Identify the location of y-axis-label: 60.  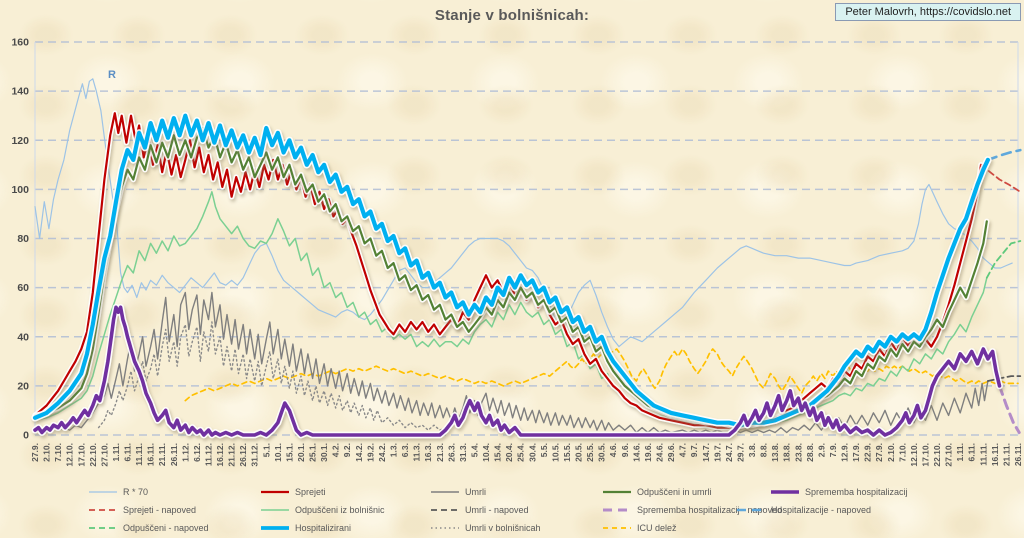
(23, 288).